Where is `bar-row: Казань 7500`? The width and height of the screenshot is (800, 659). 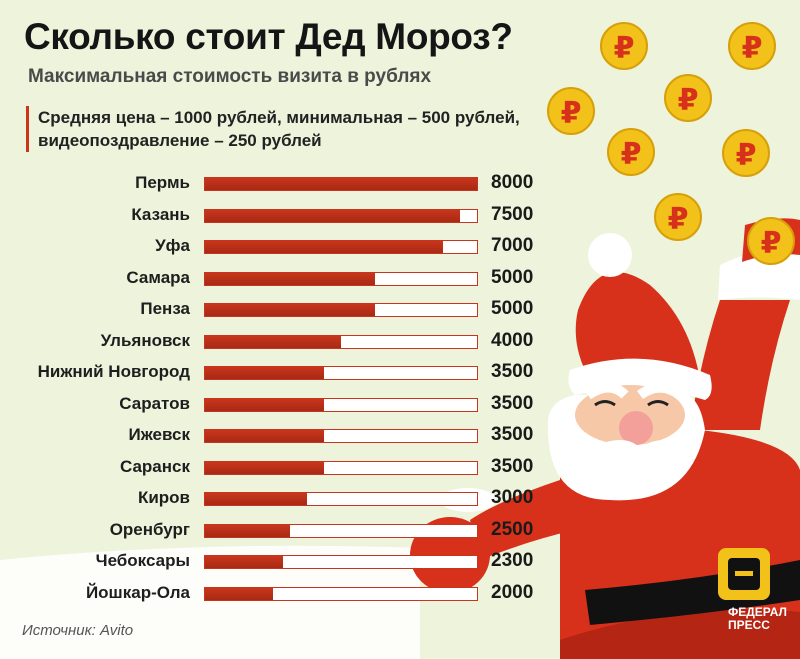 bar-row: Казань 7500 is located at coordinates (280, 215).